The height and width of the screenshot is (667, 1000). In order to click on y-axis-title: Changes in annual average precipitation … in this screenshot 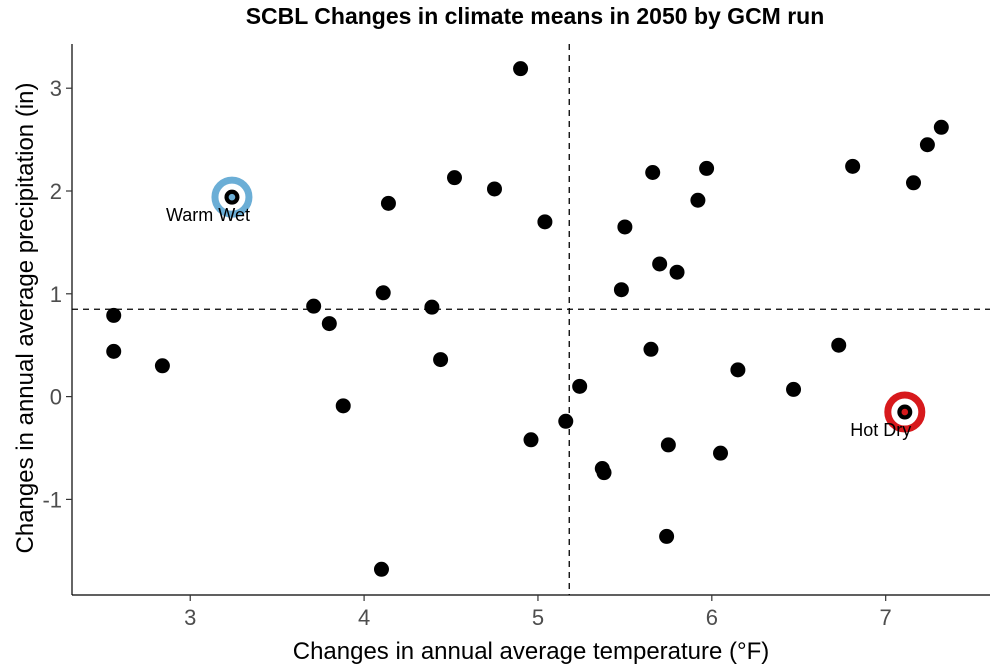, I will do `click(25, 318)`.